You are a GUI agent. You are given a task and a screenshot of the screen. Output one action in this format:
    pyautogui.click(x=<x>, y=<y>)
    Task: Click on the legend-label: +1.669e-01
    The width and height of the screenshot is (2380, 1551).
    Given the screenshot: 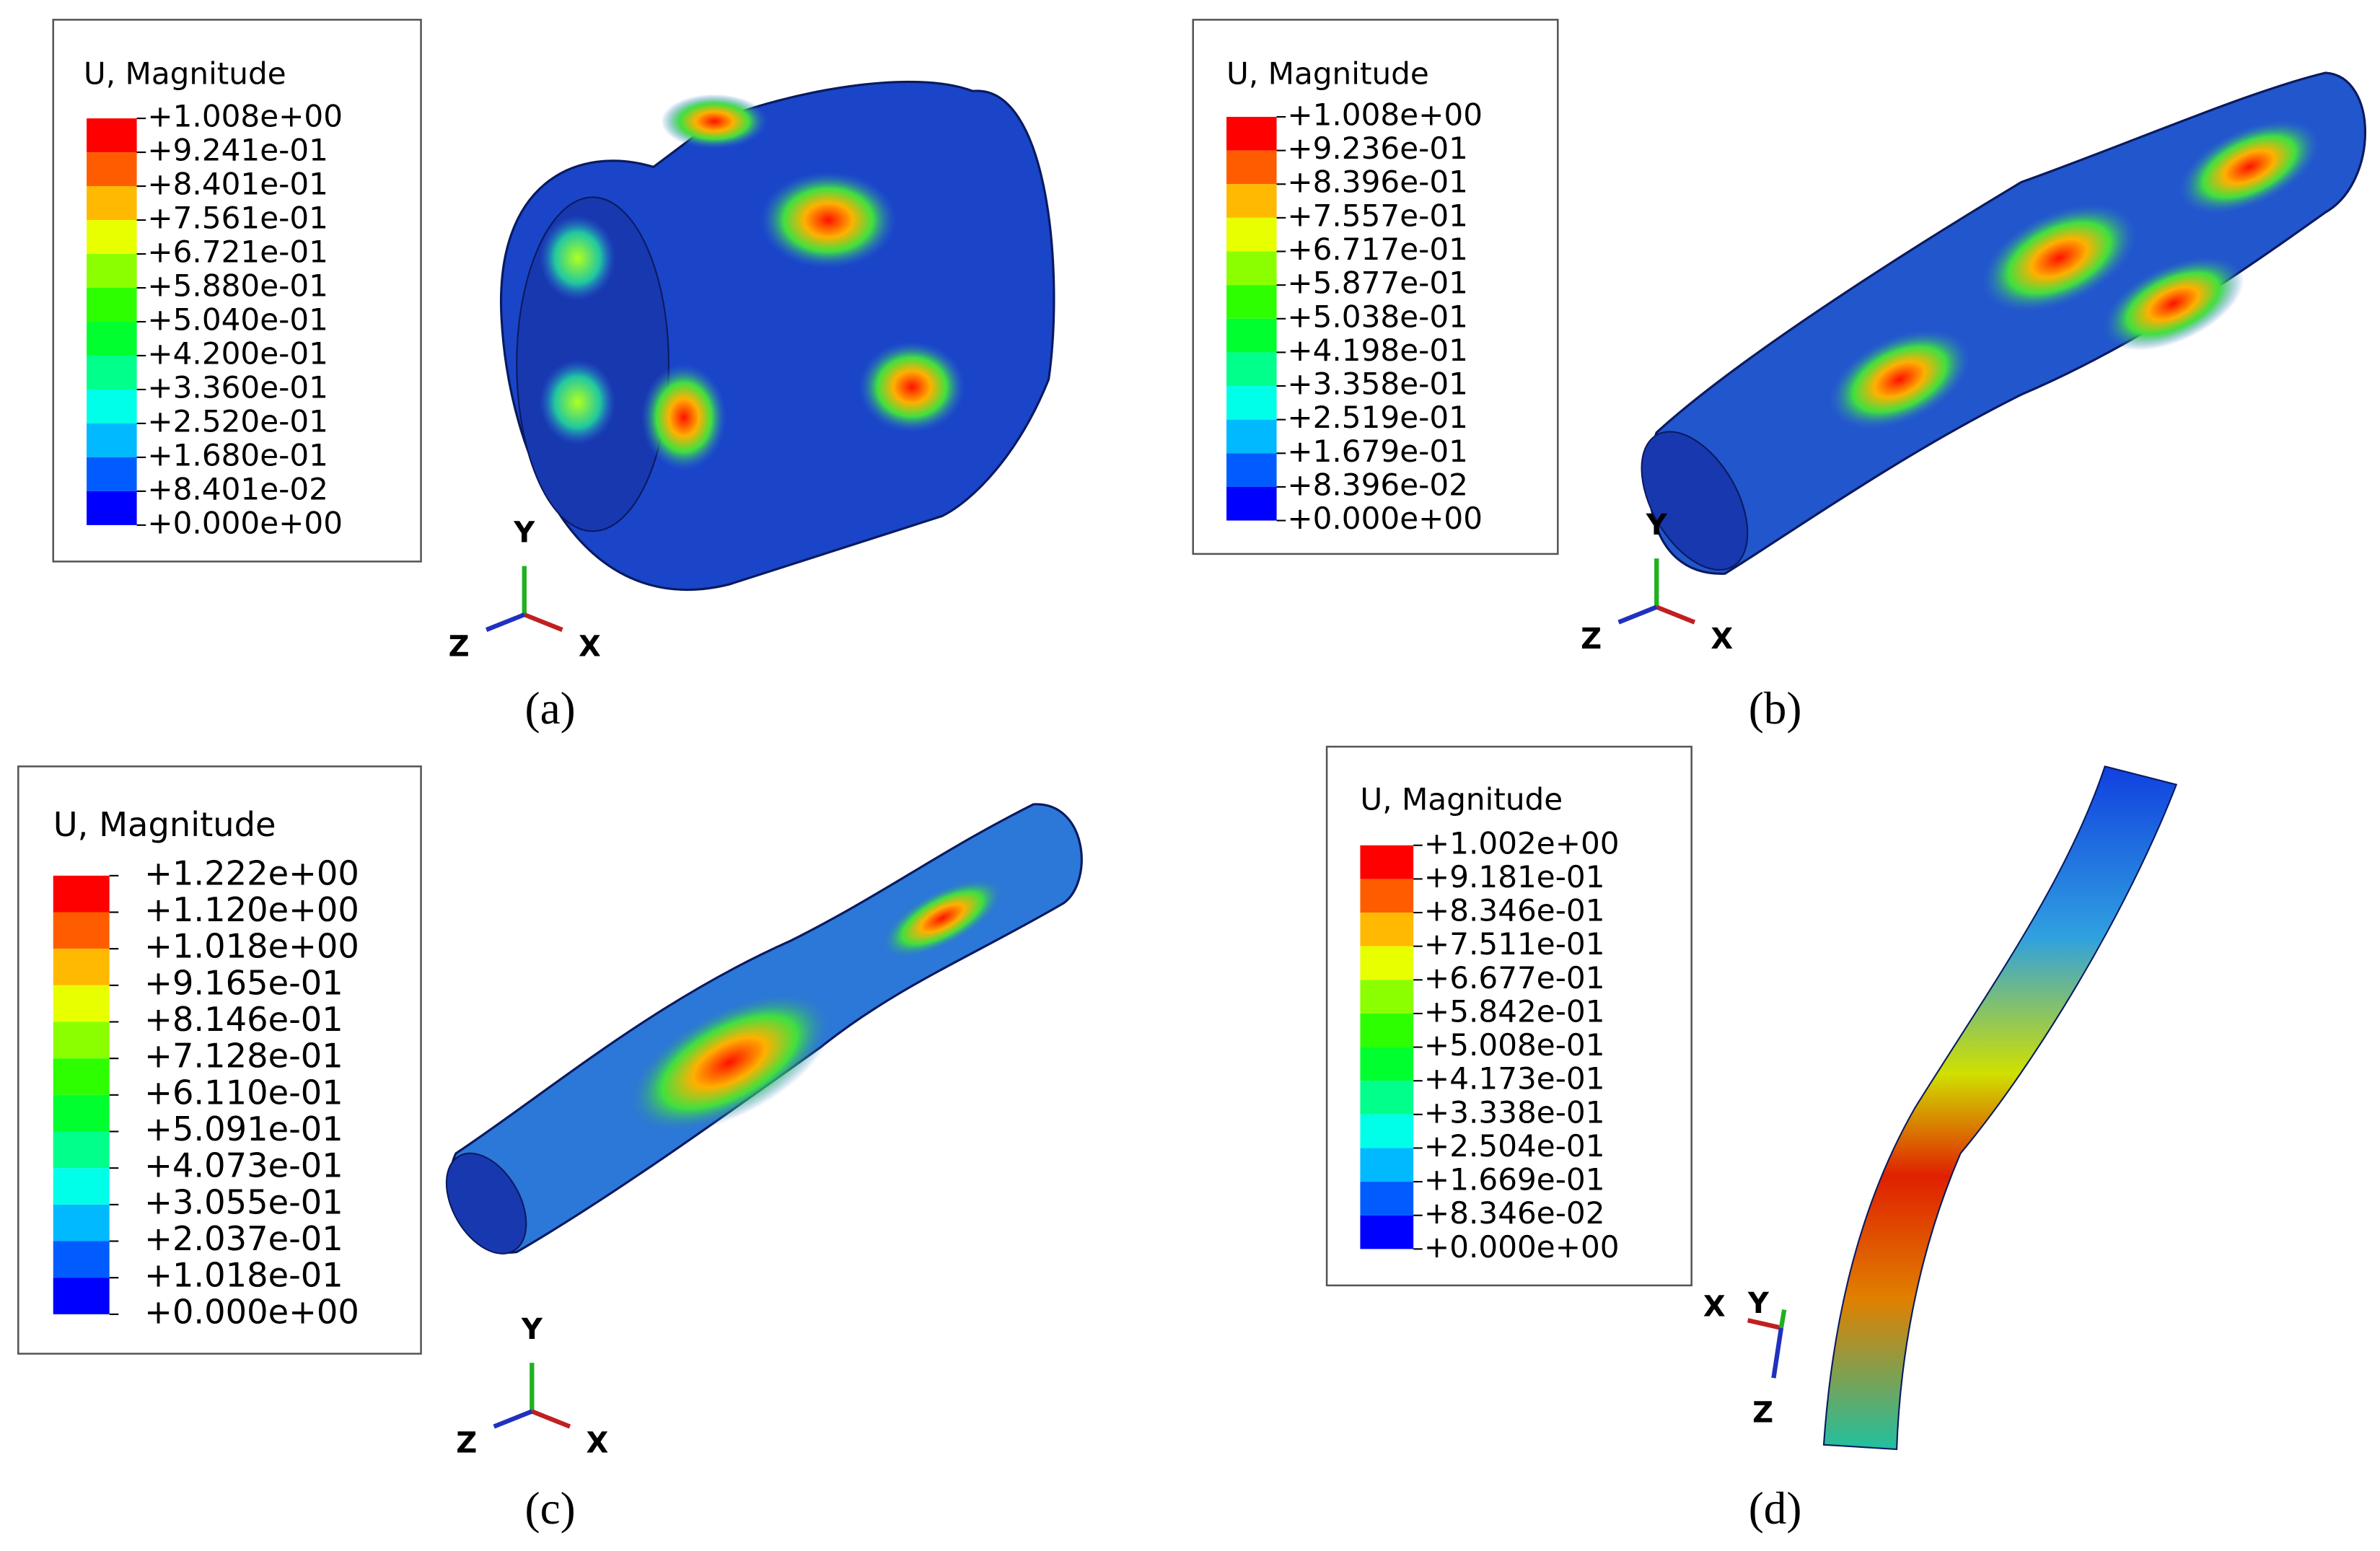 What is the action you would take?
    pyautogui.click(x=1514, y=1180)
    